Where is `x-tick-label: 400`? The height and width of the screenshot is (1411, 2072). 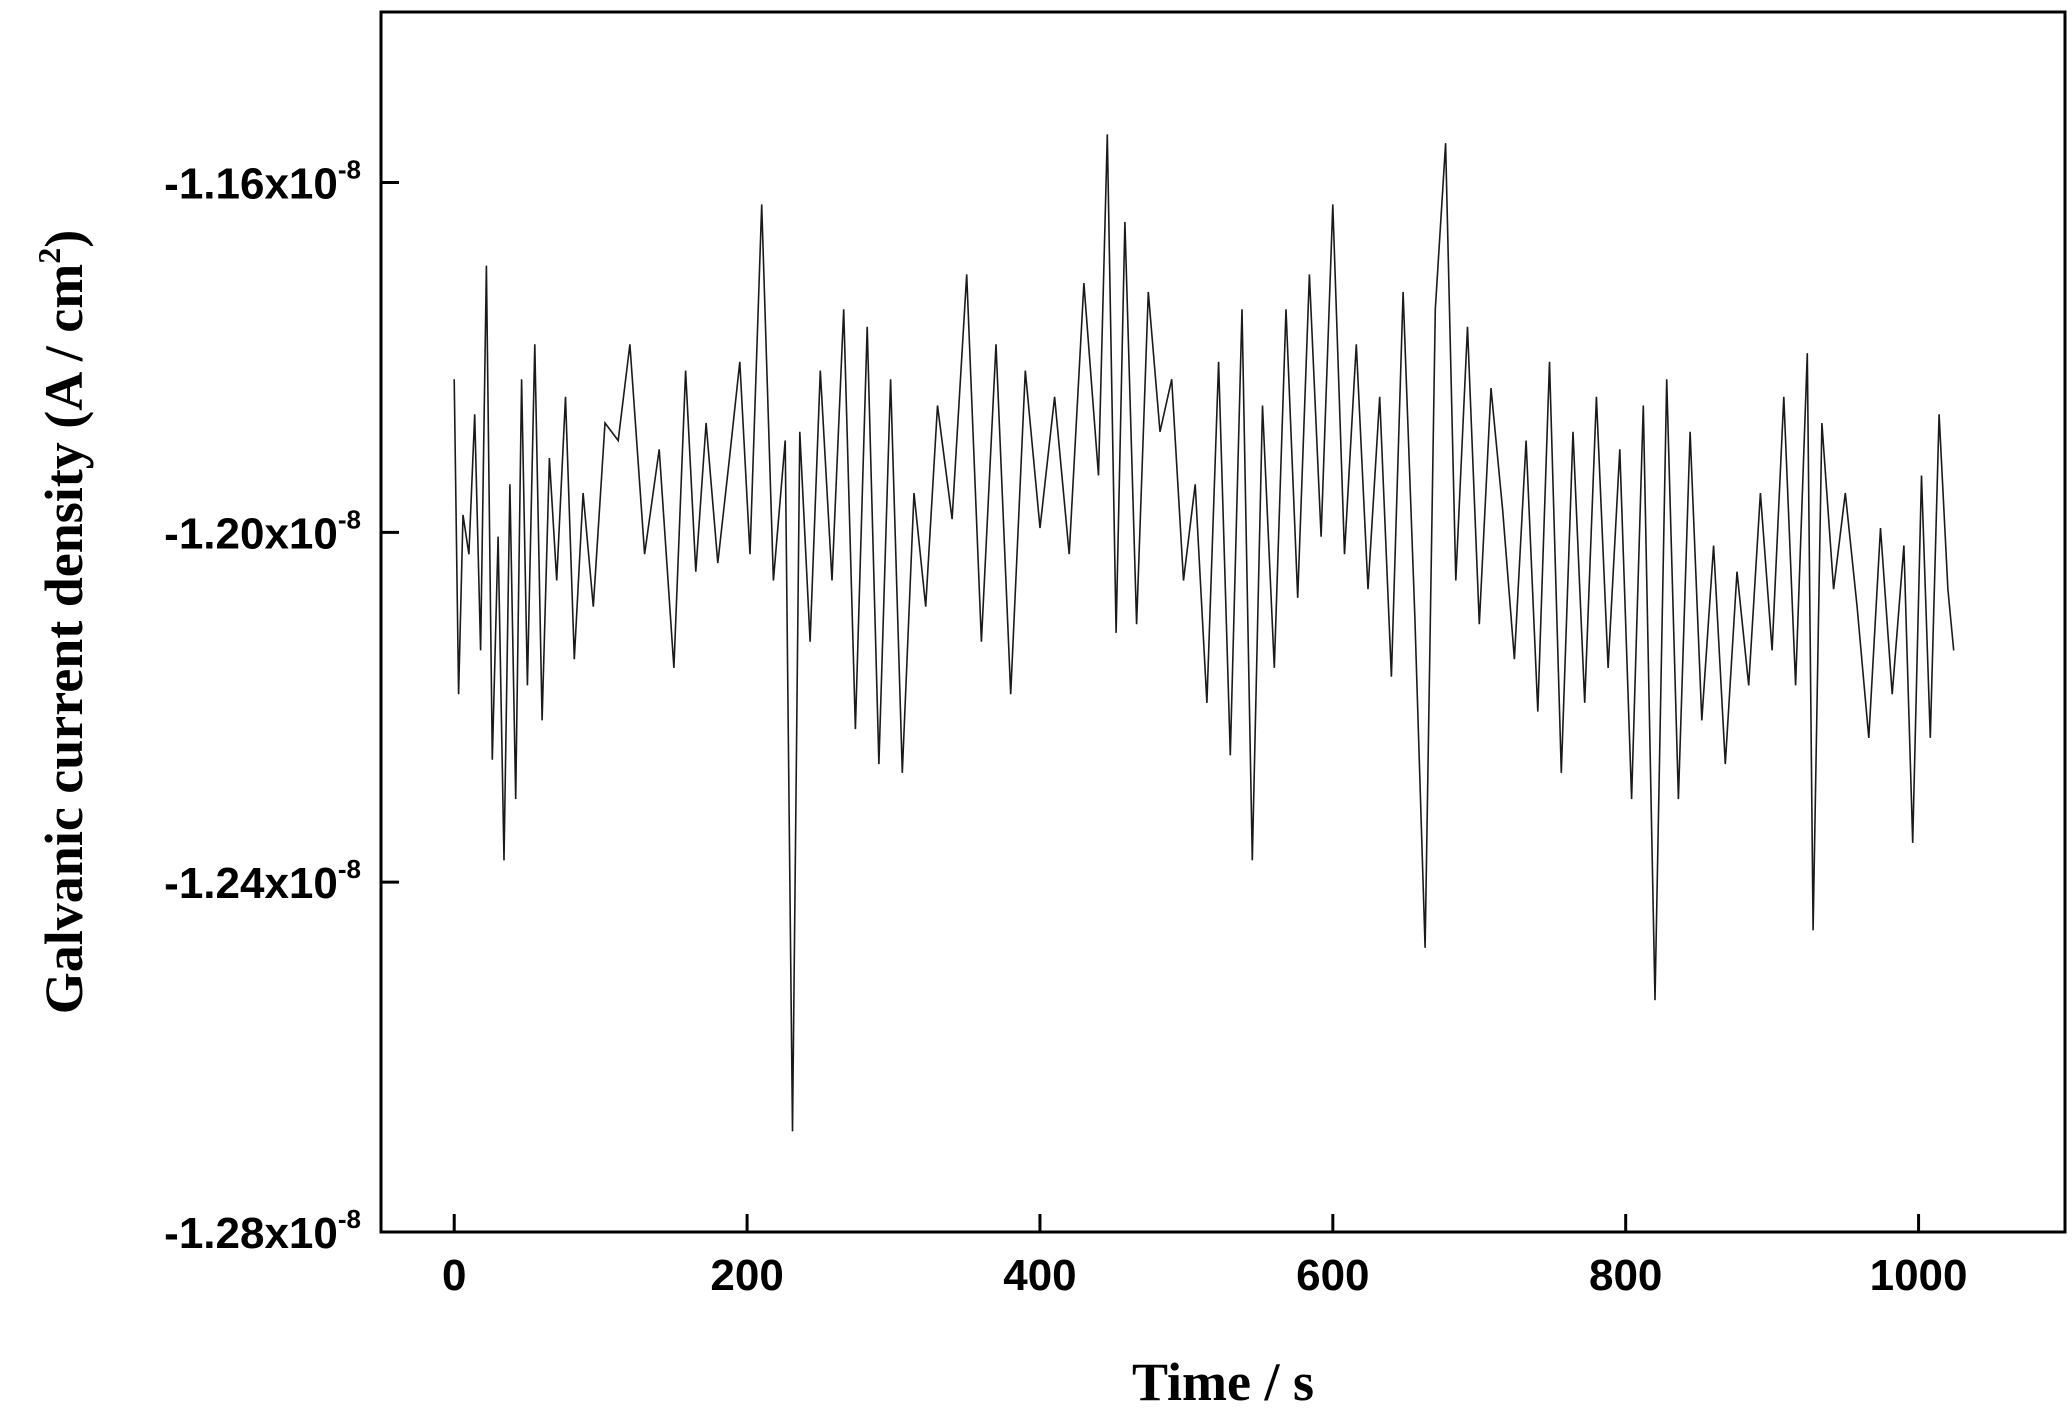
x-tick-label: 400 is located at coordinates (1039, 1275).